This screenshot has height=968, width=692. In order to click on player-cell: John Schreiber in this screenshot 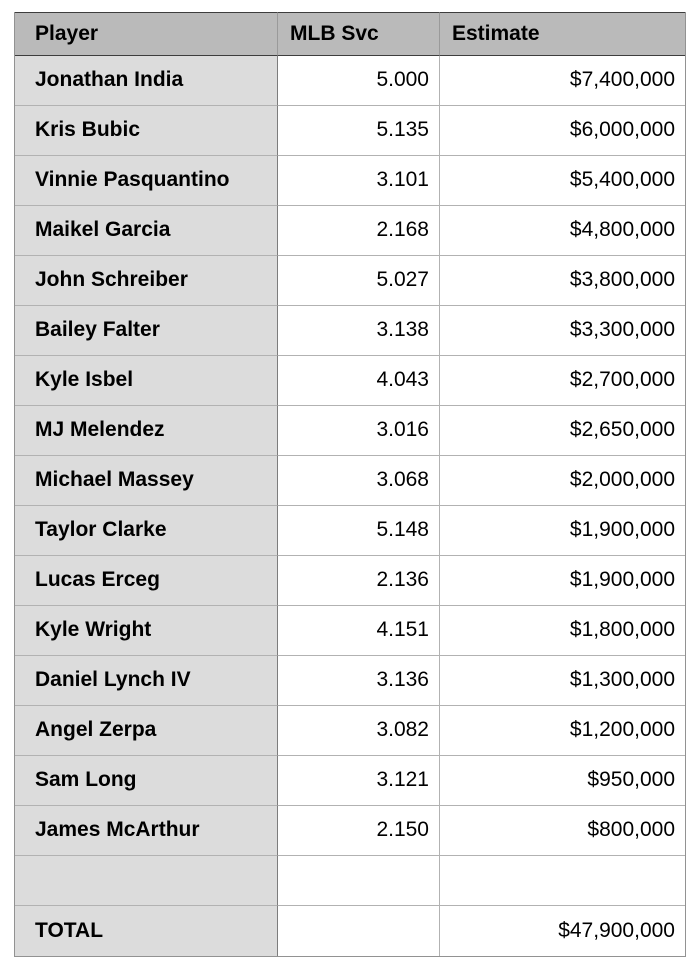, I will do `click(146, 281)`.